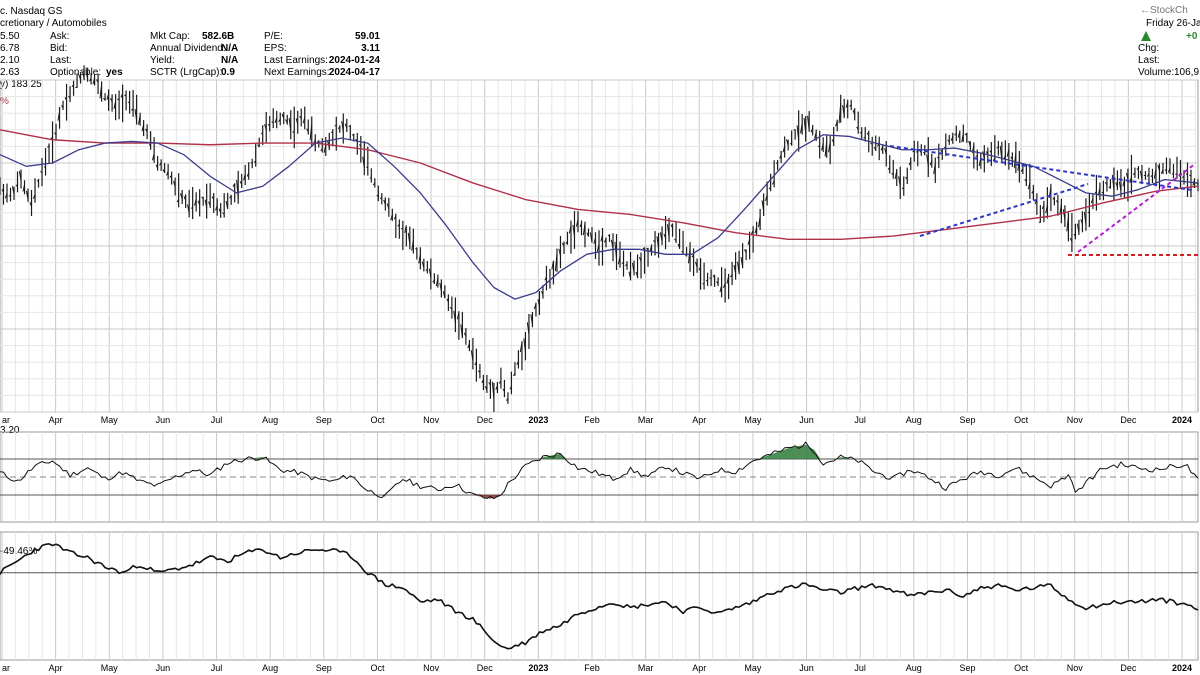 Image resolution: width=1200 pixels, height=675 pixels. Describe the element at coordinates (6, 420) in the screenshot. I see `month-label: ar` at that location.